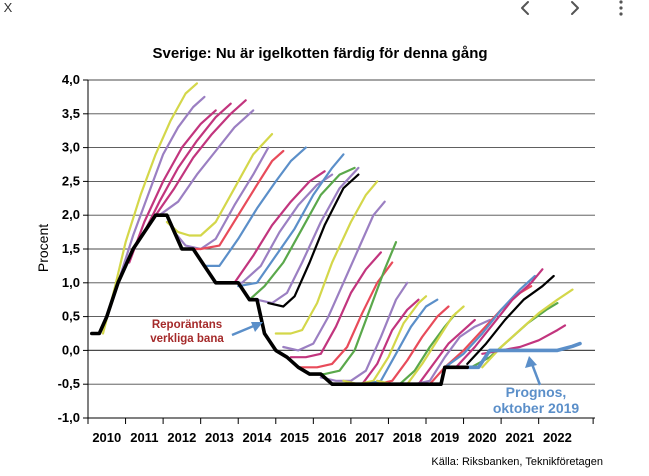  What do you see at coordinates (536, 392) in the screenshot?
I see `annotation-forecast-text: Prognos,` at bounding box center [536, 392].